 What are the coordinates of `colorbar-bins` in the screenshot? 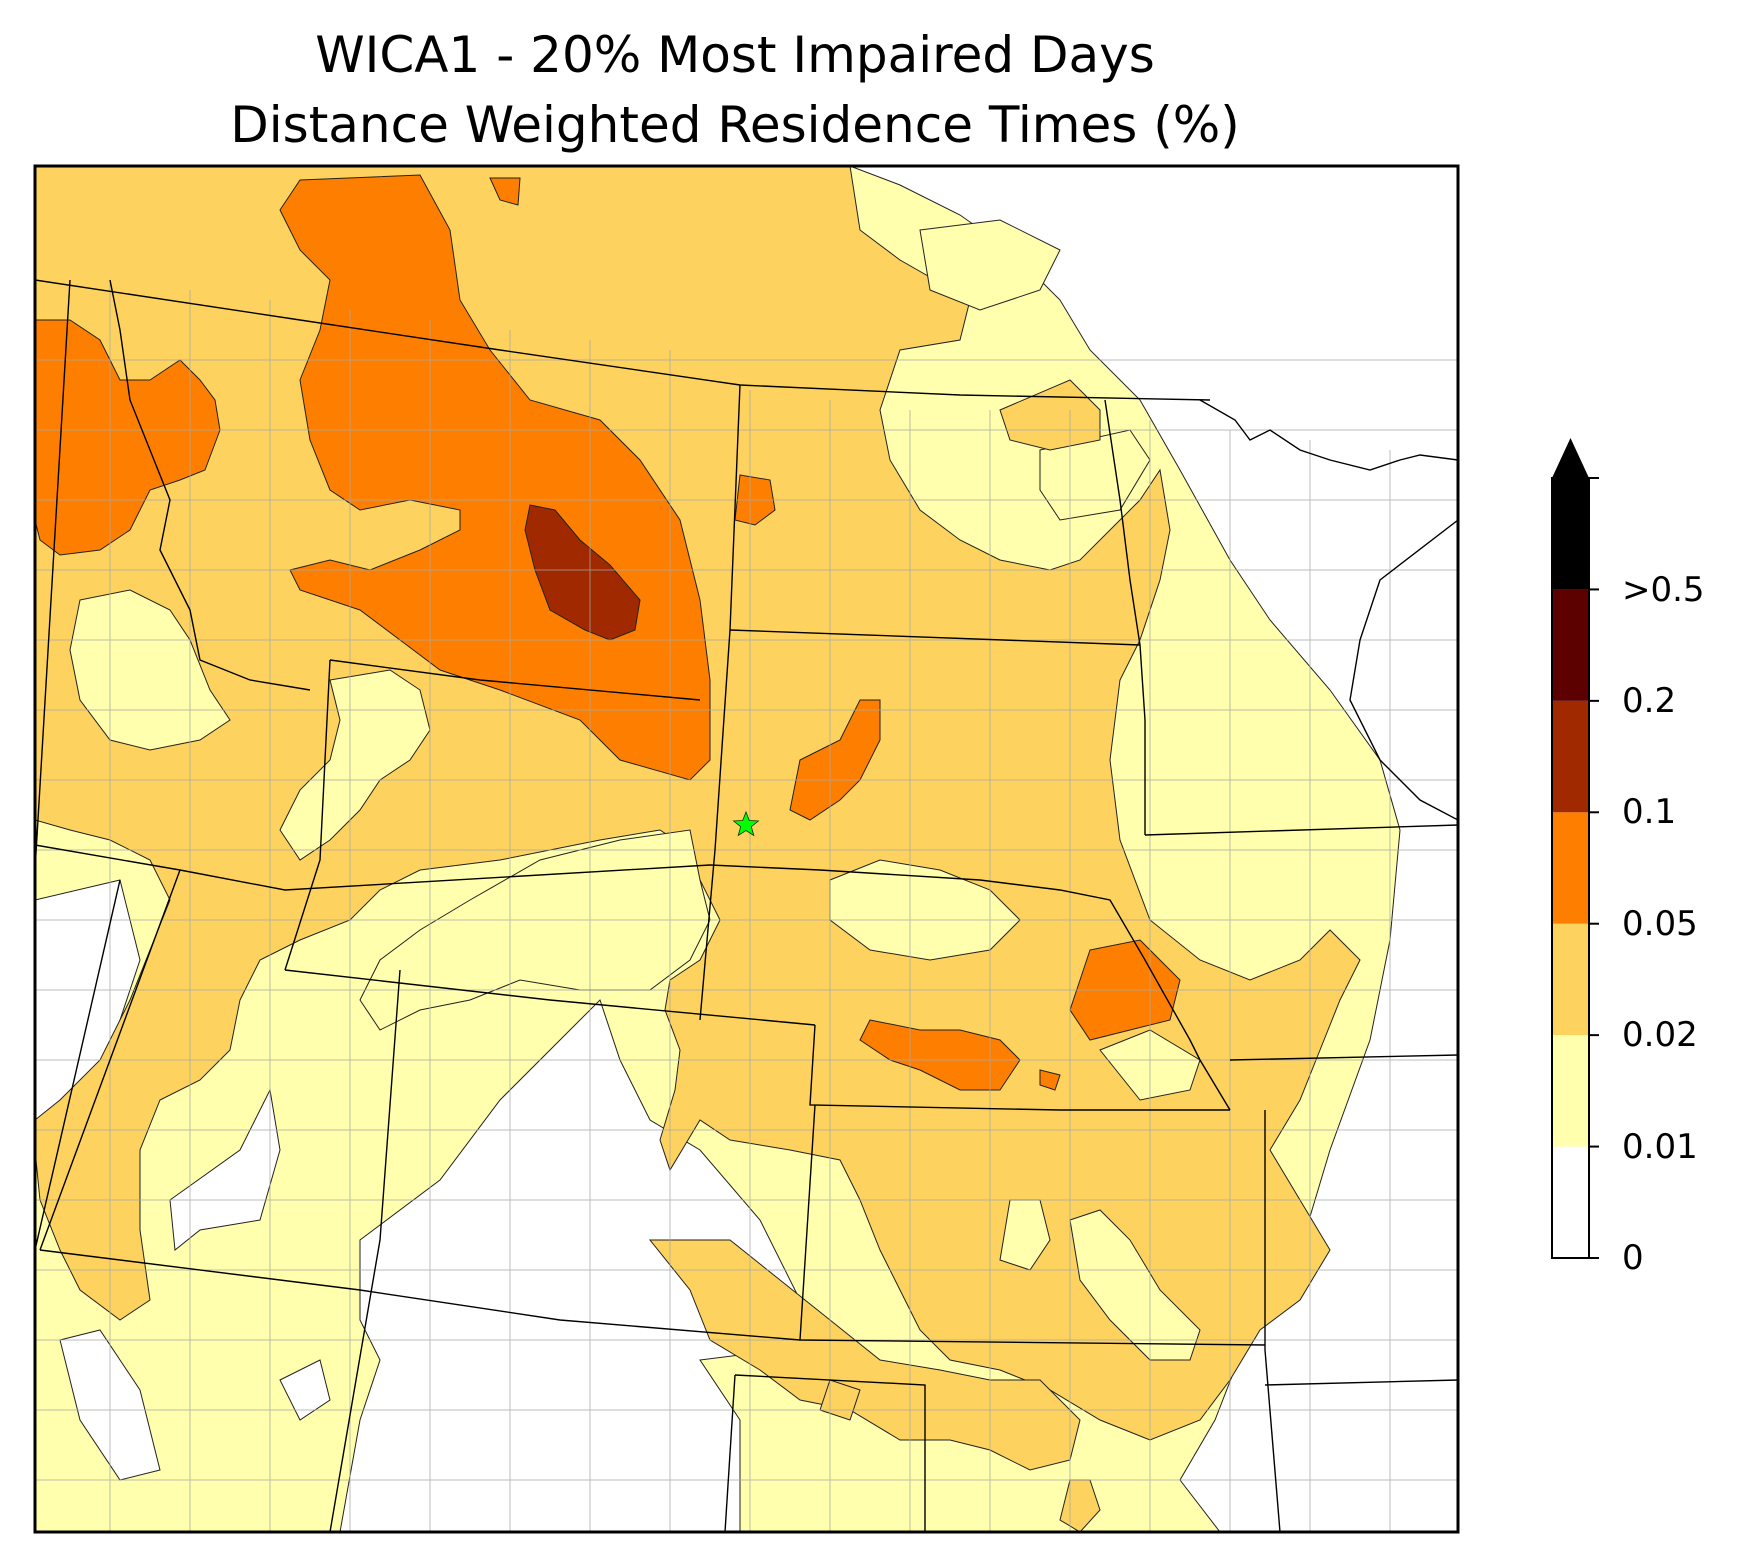 It's located at (1570, 868).